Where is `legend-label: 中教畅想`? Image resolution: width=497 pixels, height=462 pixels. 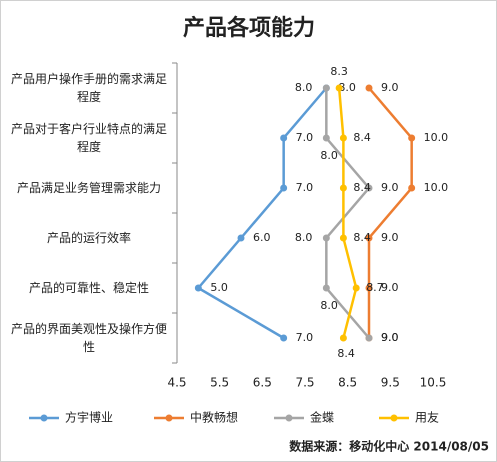
legend-label: 中教畅想 is located at coordinates (214, 417).